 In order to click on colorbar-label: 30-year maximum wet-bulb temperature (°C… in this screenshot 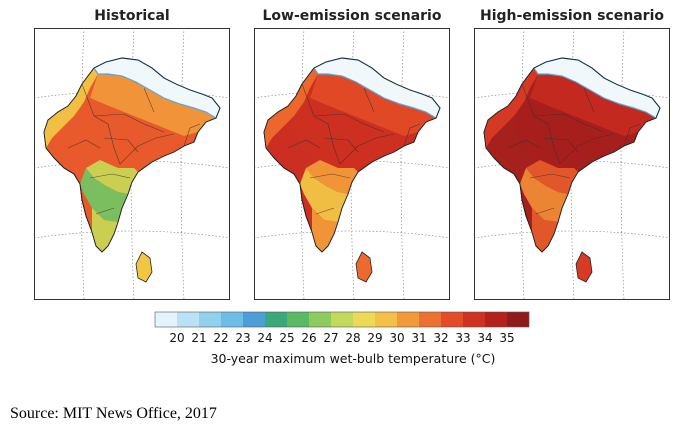, I will do `click(353, 358)`.